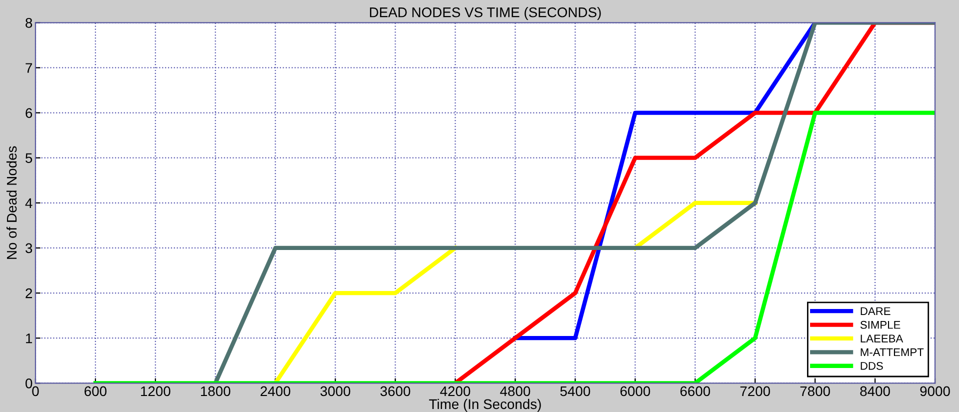 This screenshot has height=412, width=959. I want to click on x-tick-label: 600, so click(95, 391).